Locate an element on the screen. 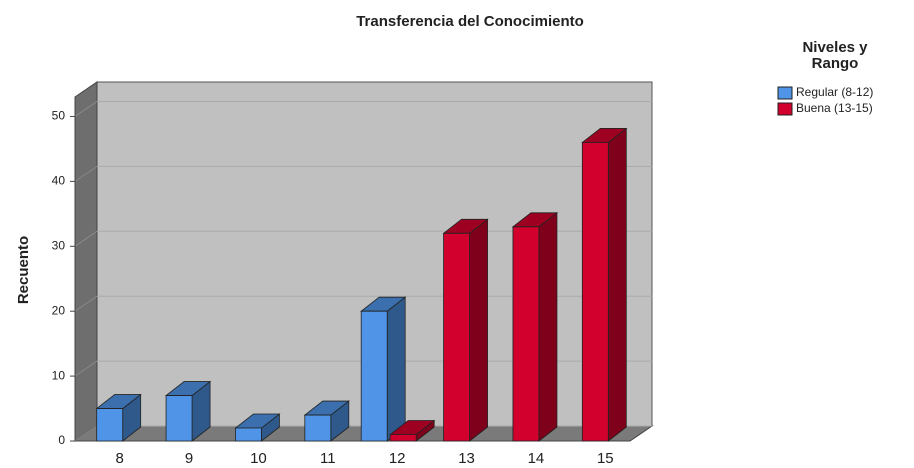  x-tick-label: 10 is located at coordinates (258, 458).